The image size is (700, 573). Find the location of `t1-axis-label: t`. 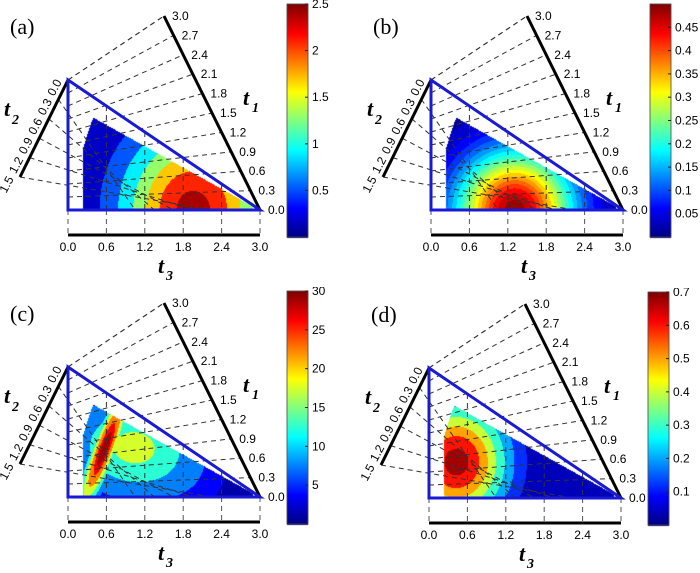

t1-axis-label: t is located at coordinates (609, 97).